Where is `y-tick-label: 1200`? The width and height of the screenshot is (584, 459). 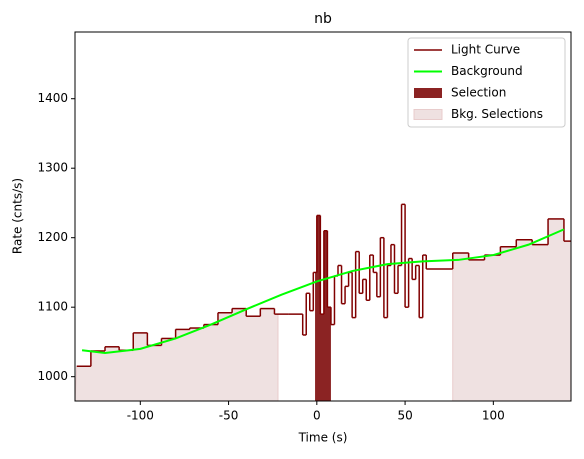
y-tick-label: 1200 is located at coordinates (52, 237).